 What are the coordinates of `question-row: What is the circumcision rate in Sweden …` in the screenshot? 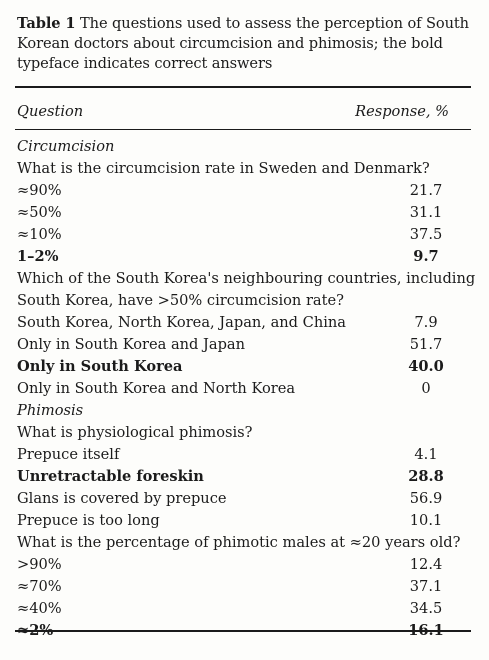 It's located at (245, 169).